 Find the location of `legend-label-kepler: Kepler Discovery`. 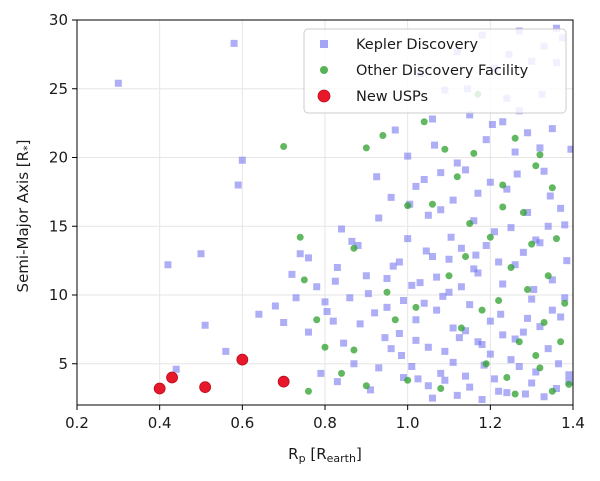

legend-label-kepler: Kepler Discovery is located at coordinates (417, 45).